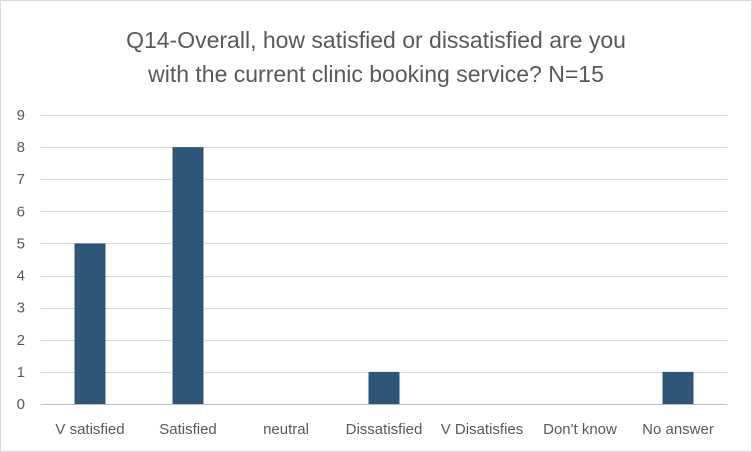  I want to click on y-tick-label: 5, so click(21, 243).